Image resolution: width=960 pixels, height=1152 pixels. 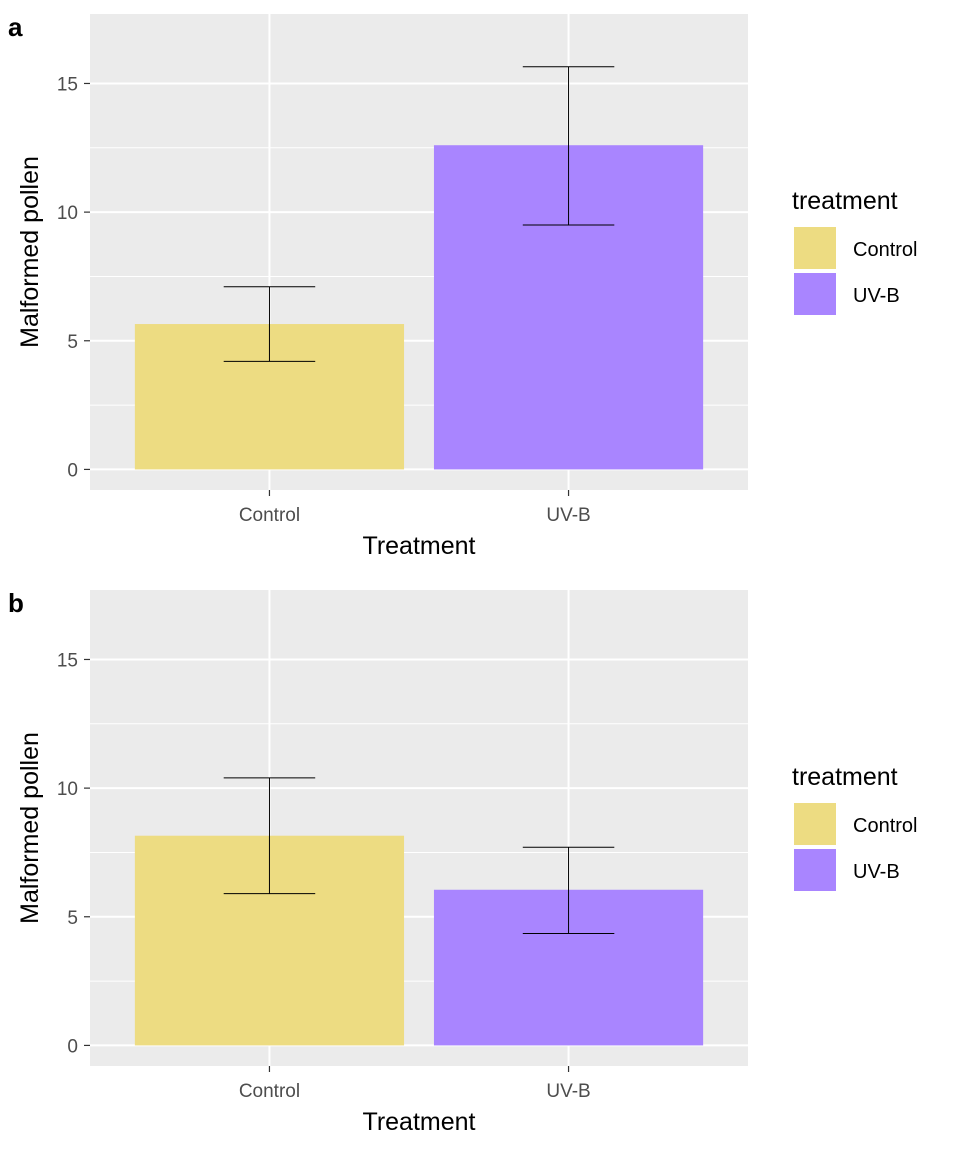 I want to click on panel-letter: b, so click(x=16, y=603).